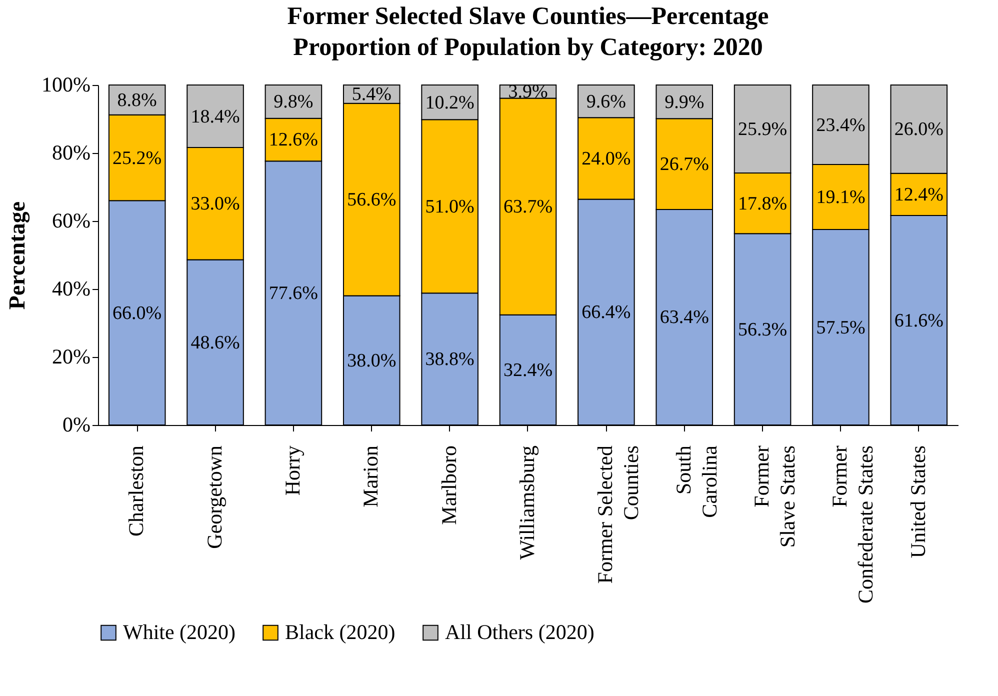 This screenshot has height=696, width=998. Describe the element at coordinates (294, 102) in the screenshot. I see `data-label: 9.8%` at that location.